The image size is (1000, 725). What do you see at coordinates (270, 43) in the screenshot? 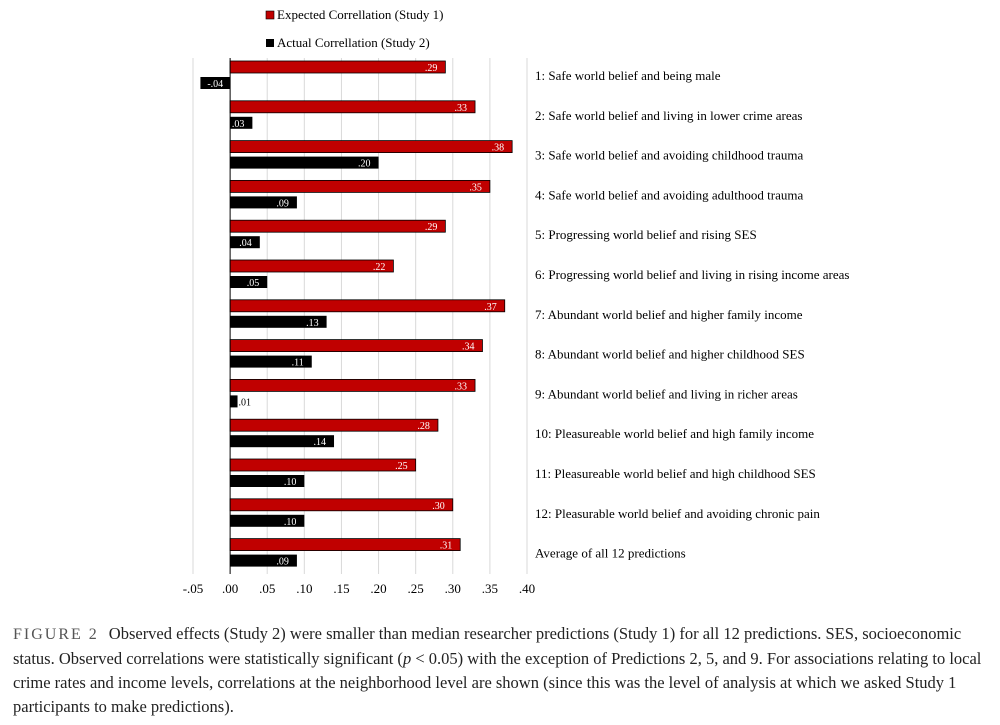
I see `legend-swatch-actual` at bounding box center [270, 43].